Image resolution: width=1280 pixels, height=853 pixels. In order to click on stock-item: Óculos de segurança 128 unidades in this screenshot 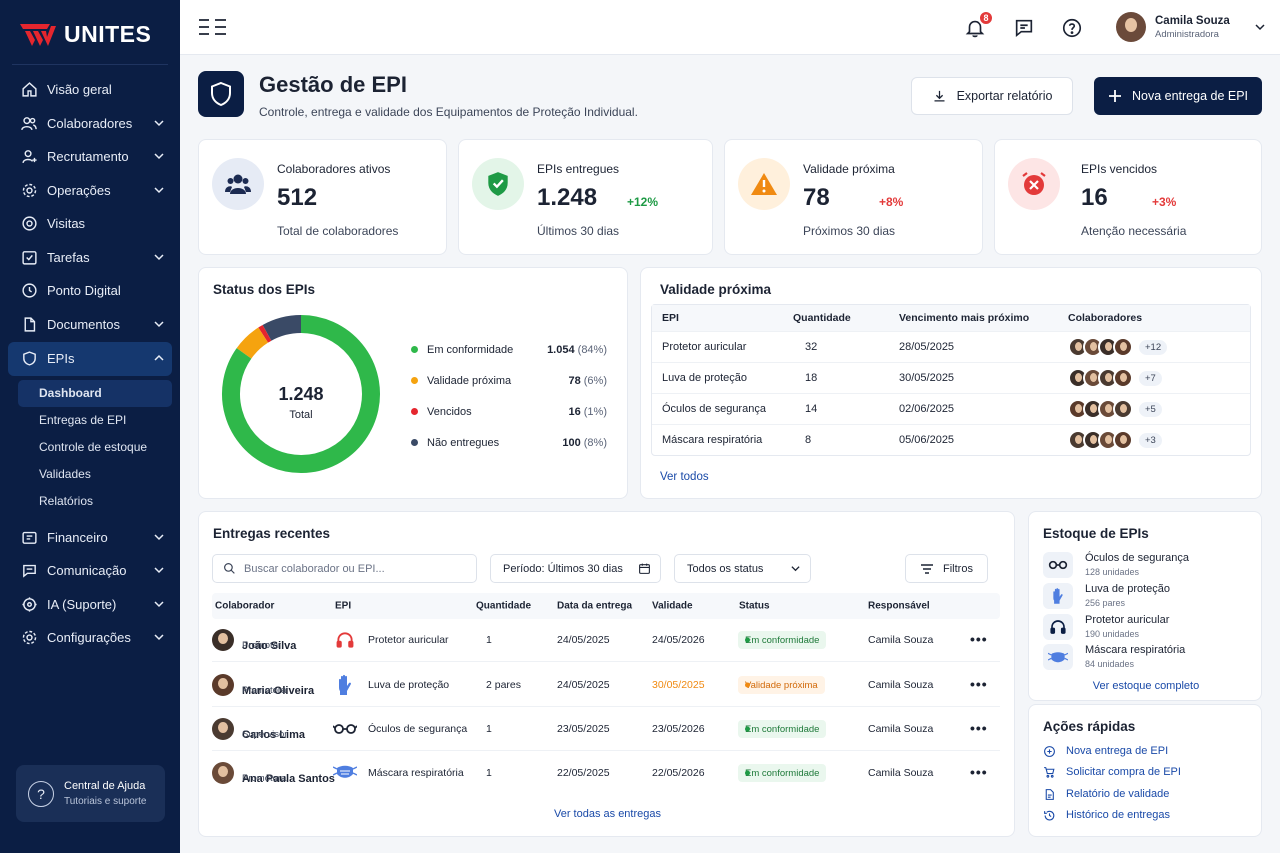, I will do `click(1143, 565)`.